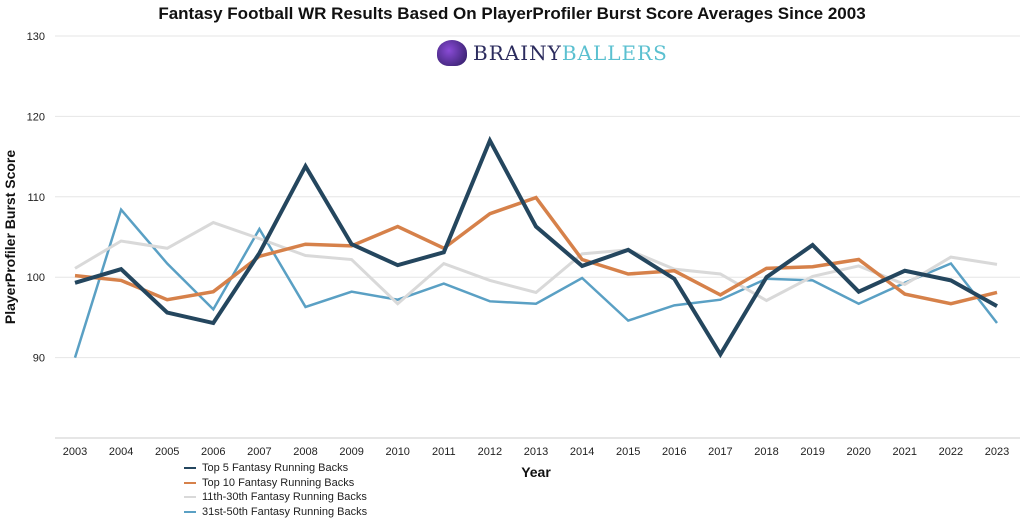  I want to click on x-tick-label: 2023, so click(997, 452).